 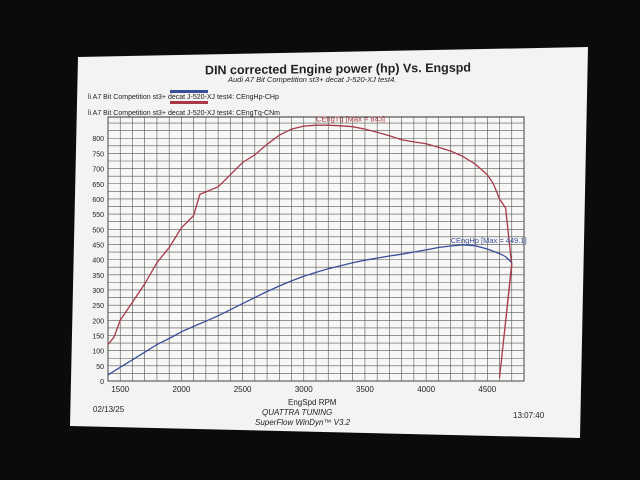 I want to click on x-tick-label: 2000, so click(x=182, y=389).